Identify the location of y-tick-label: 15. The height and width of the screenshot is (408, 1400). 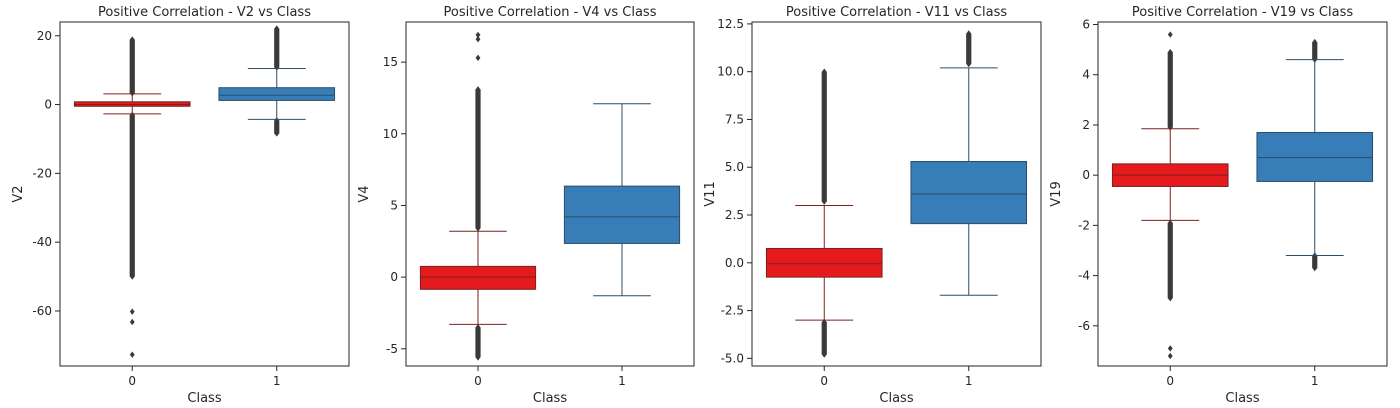
(390, 62).